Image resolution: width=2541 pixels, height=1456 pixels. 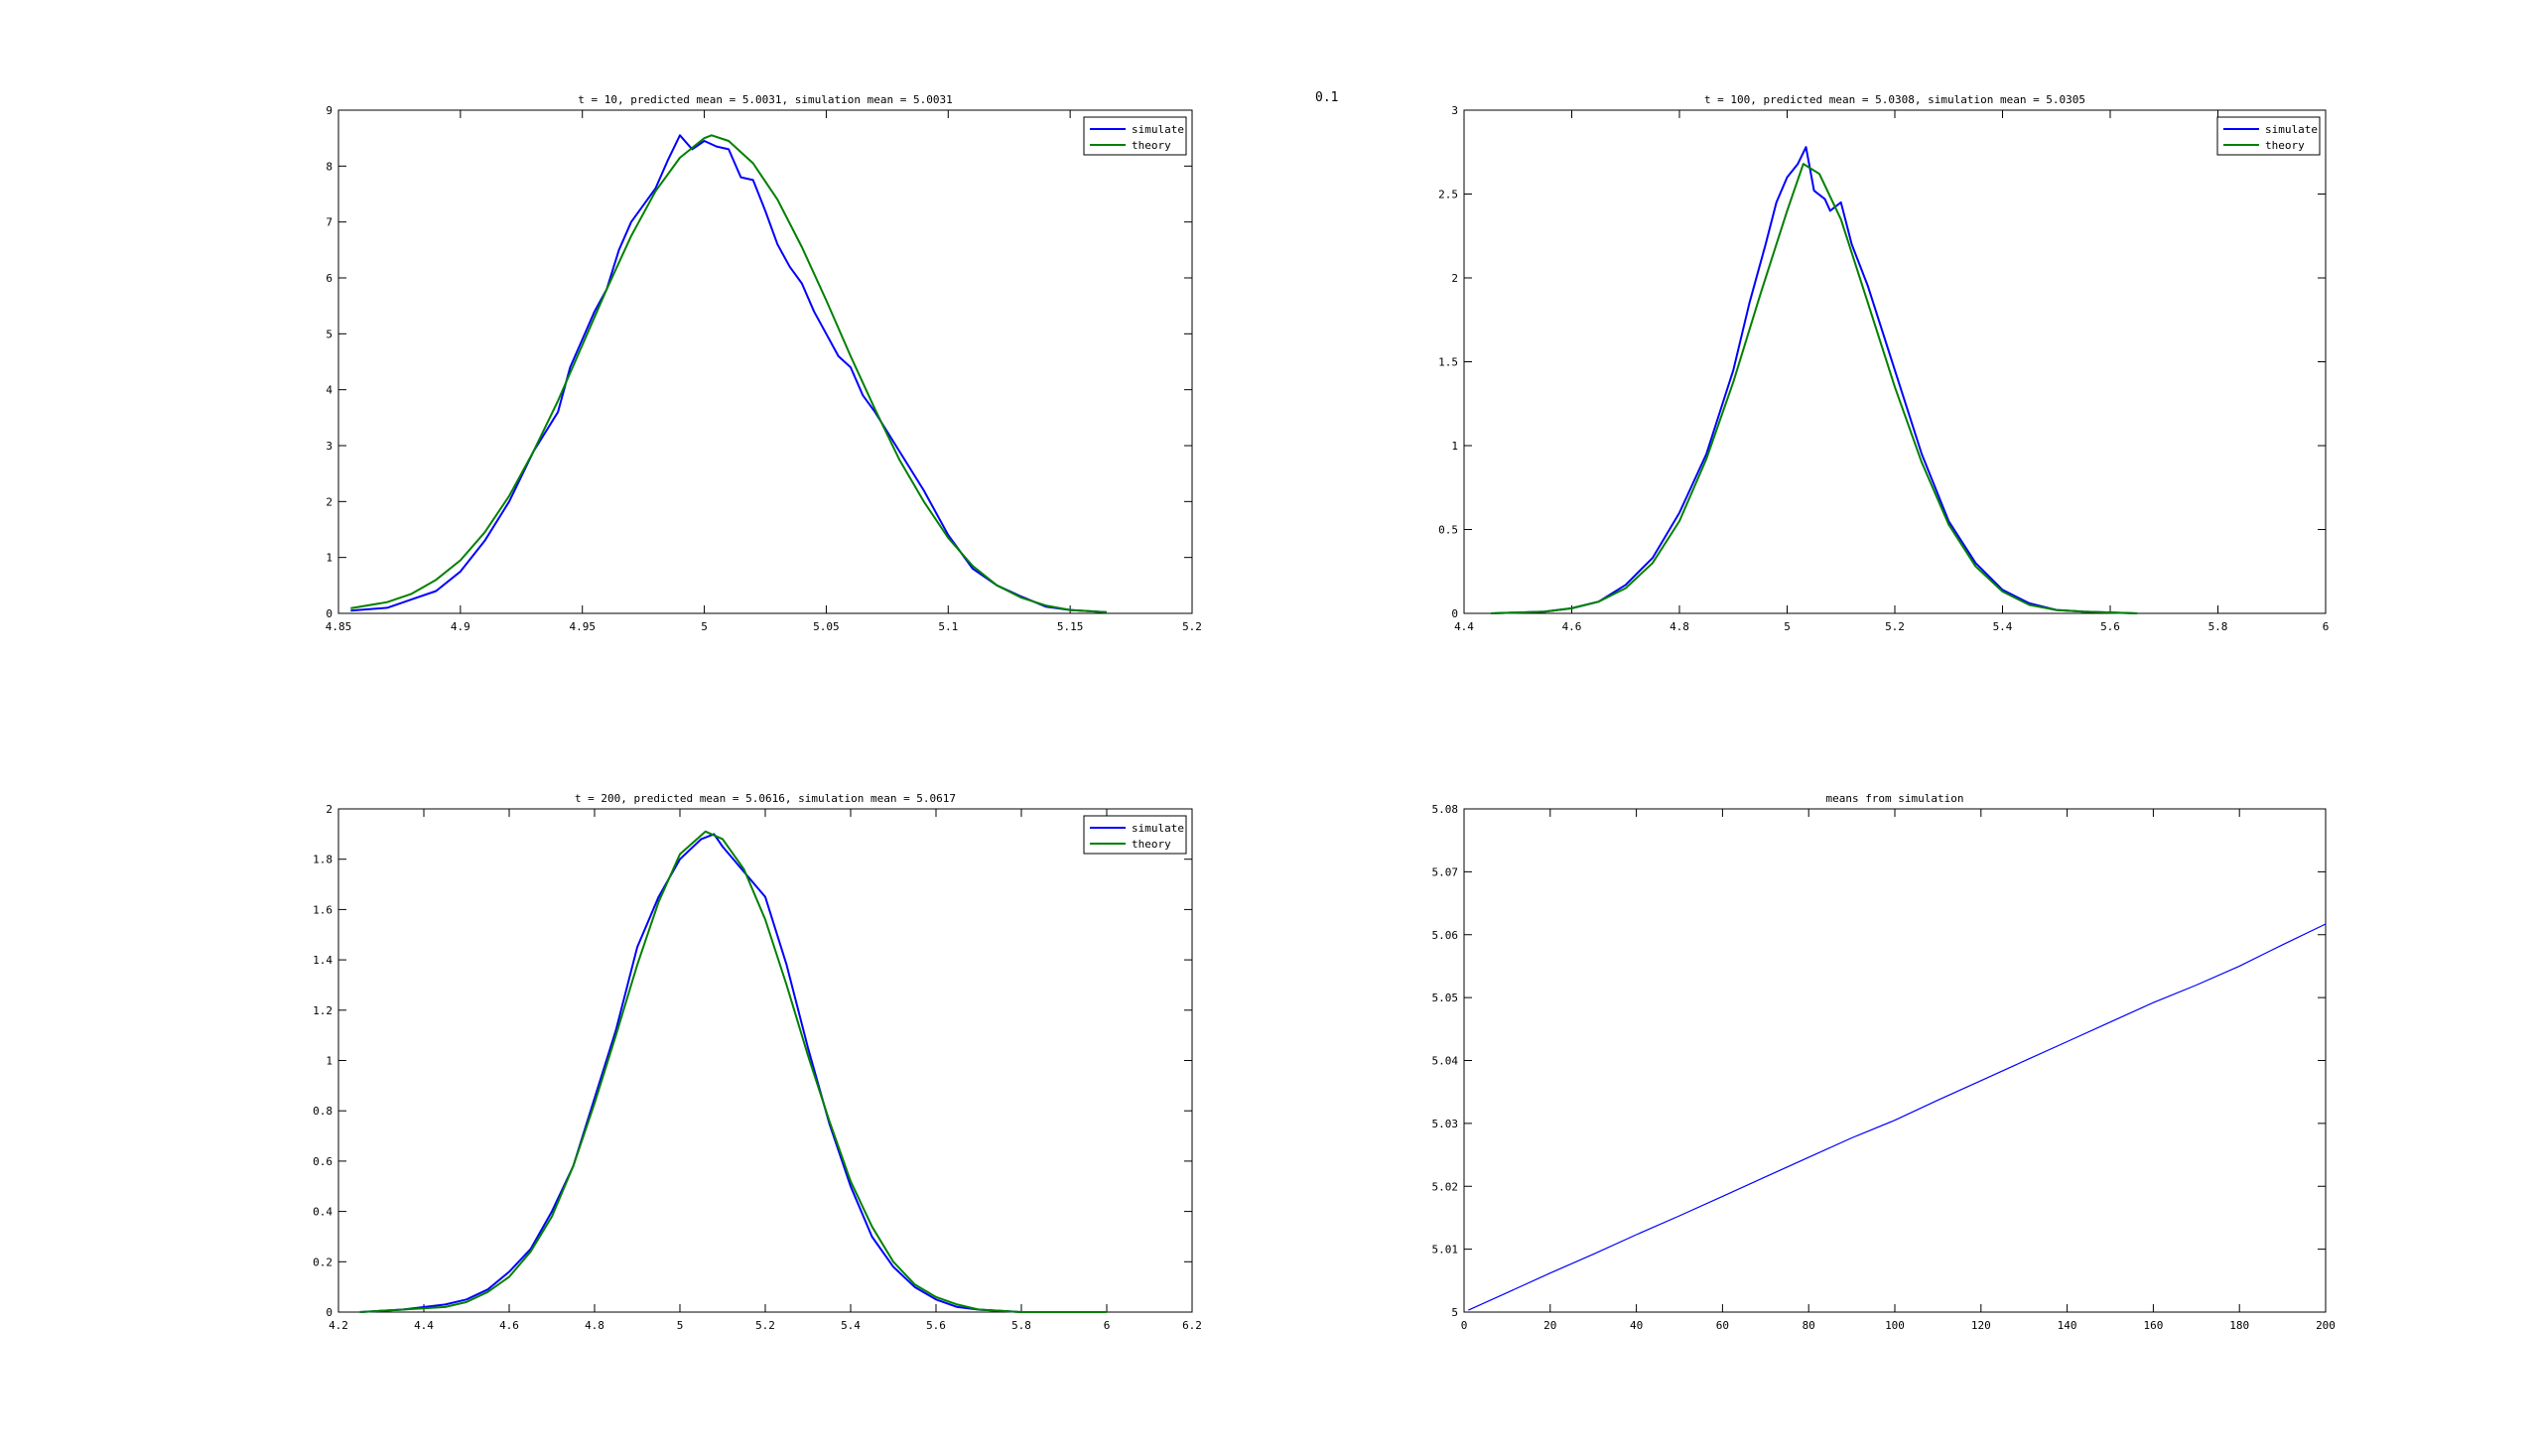 What do you see at coordinates (1445, 809) in the screenshot?
I see `y-tick-label: 5.08` at bounding box center [1445, 809].